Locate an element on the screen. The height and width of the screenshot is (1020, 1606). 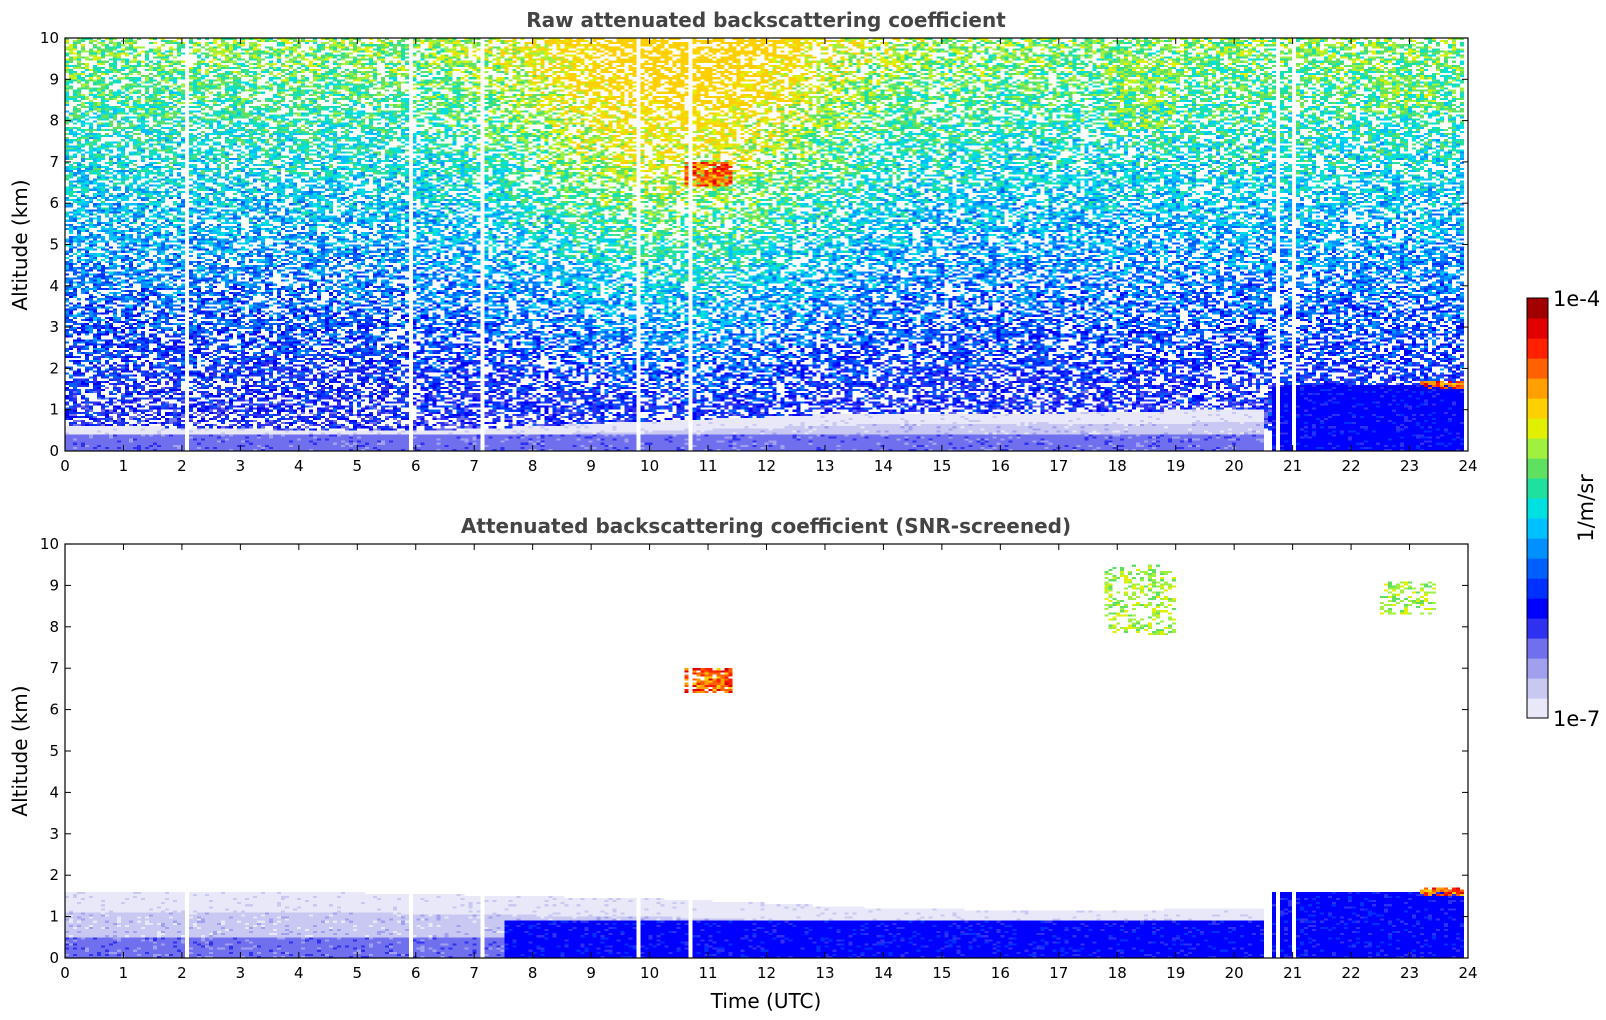
colorbar-min-label: 1e-7 is located at coordinates (1576, 719).